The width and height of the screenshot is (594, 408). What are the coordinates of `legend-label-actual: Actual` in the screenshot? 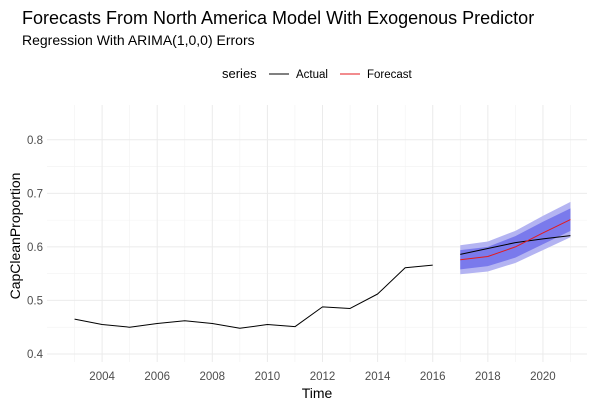 It's located at (312, 75).